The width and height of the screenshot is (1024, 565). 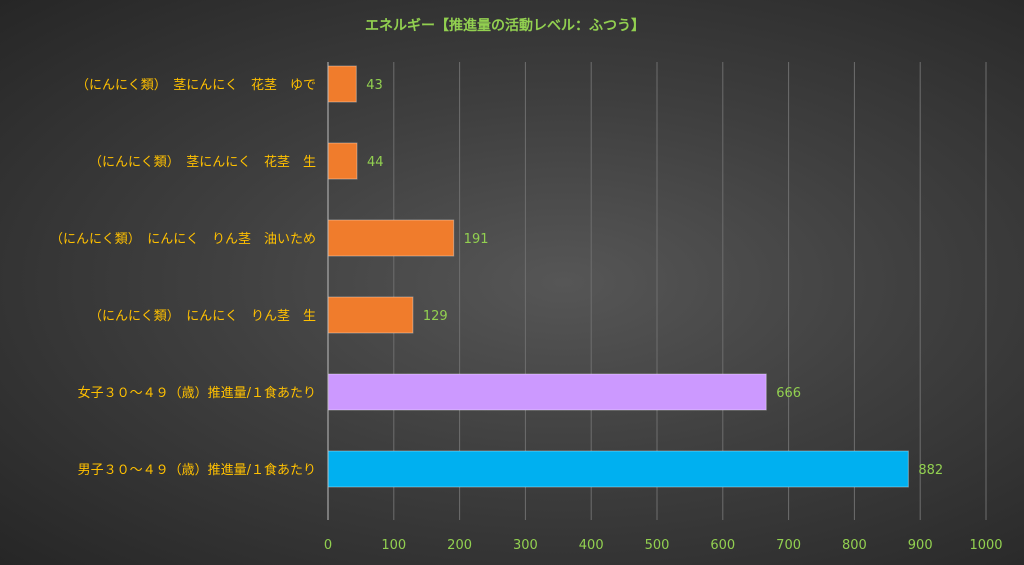 I want to click on x-tick-label: 0, so click(x=328, y=545).